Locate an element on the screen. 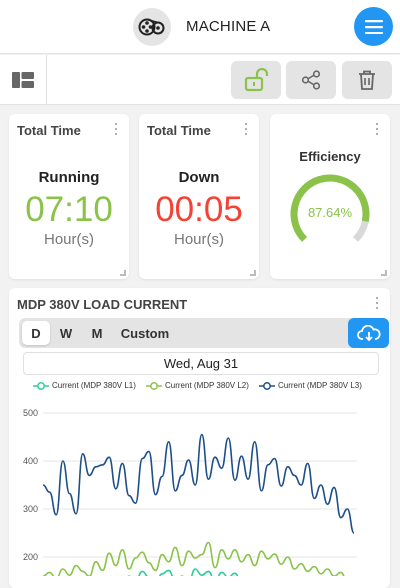 The height and width of the screenshot is (588, 400). legend-item-l2: Current (MDP 380V L2) is located at coordinates (197, 385).